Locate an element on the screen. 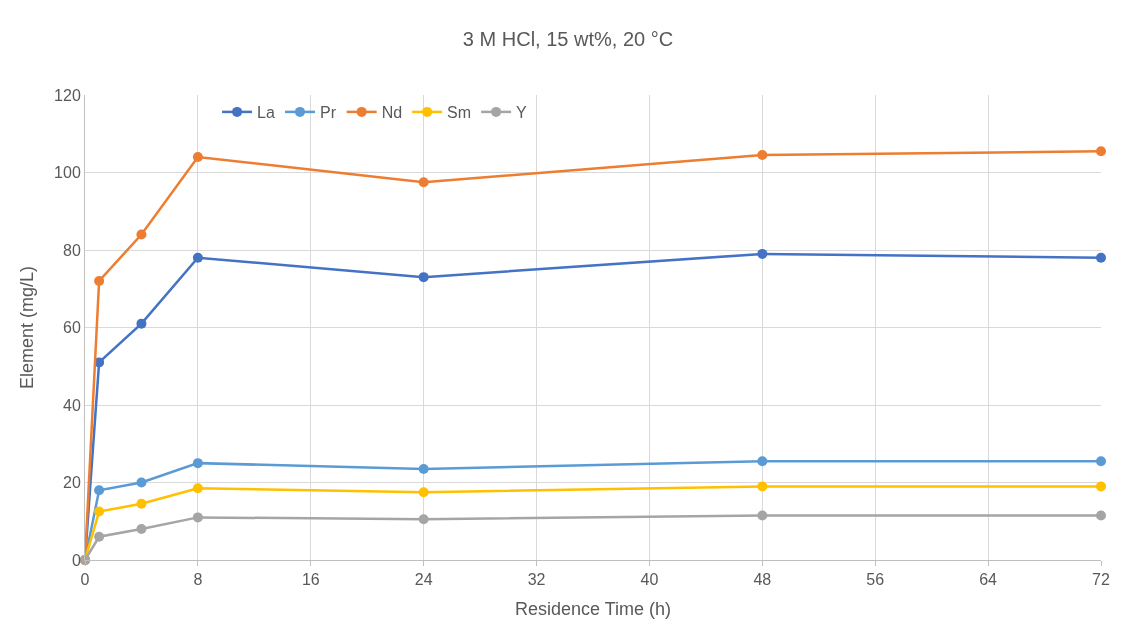 The image size is (1136, 630). legend-label: La is located at coordinates (266, 113).